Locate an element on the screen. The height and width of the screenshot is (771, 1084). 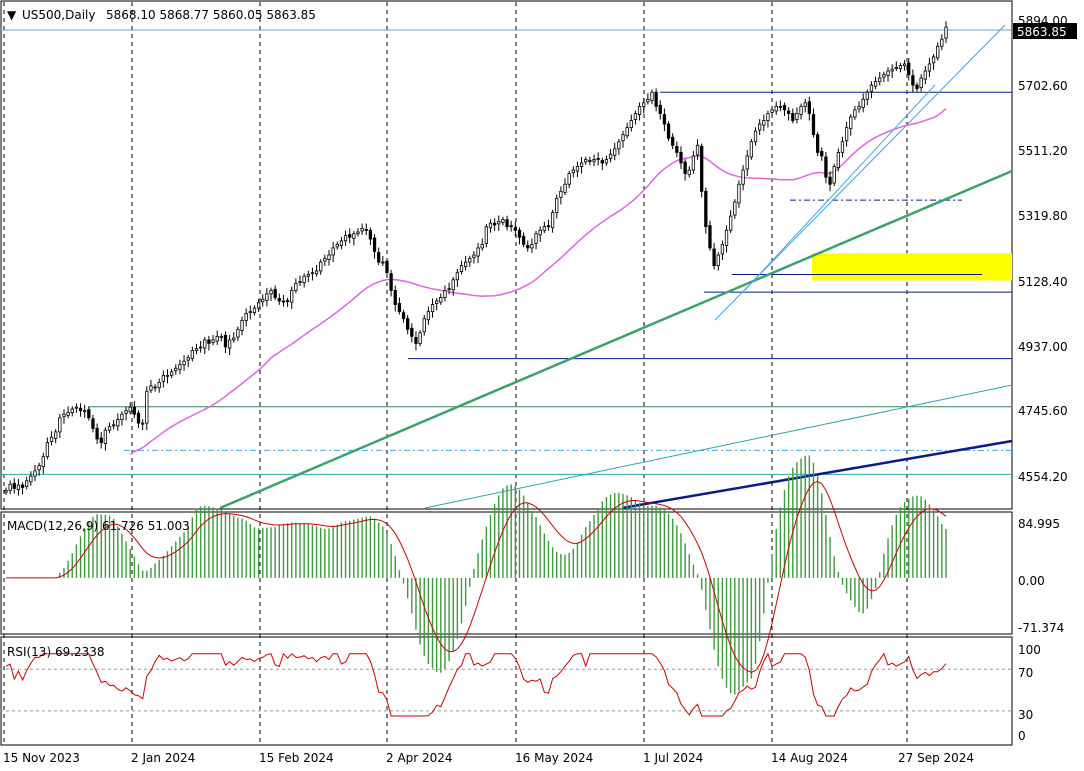
date-tick-label: 15 Feb 2024 is located at coordinates (296, 758).